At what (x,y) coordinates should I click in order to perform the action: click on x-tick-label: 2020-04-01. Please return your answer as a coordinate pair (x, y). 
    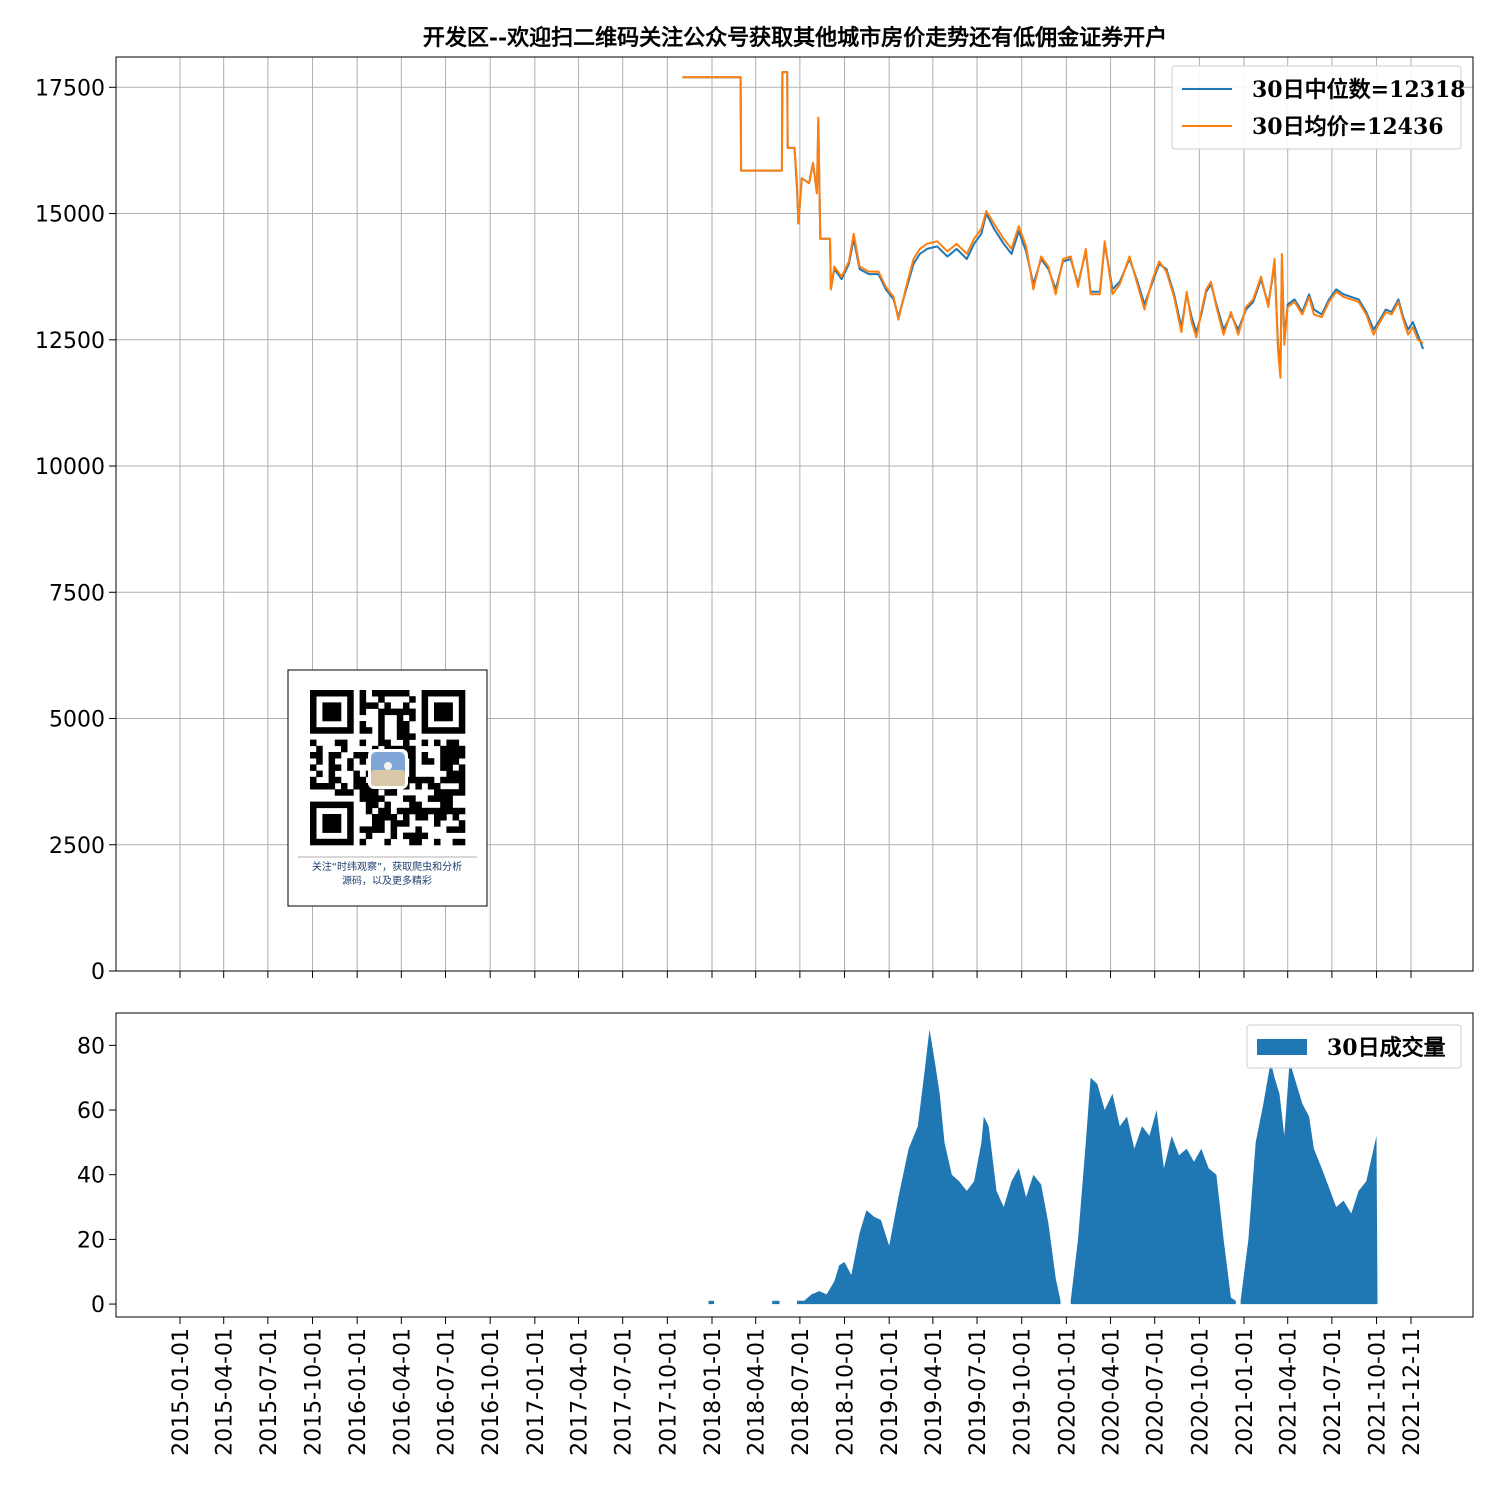
    Looking at the image, I should click on (1112, 1392).